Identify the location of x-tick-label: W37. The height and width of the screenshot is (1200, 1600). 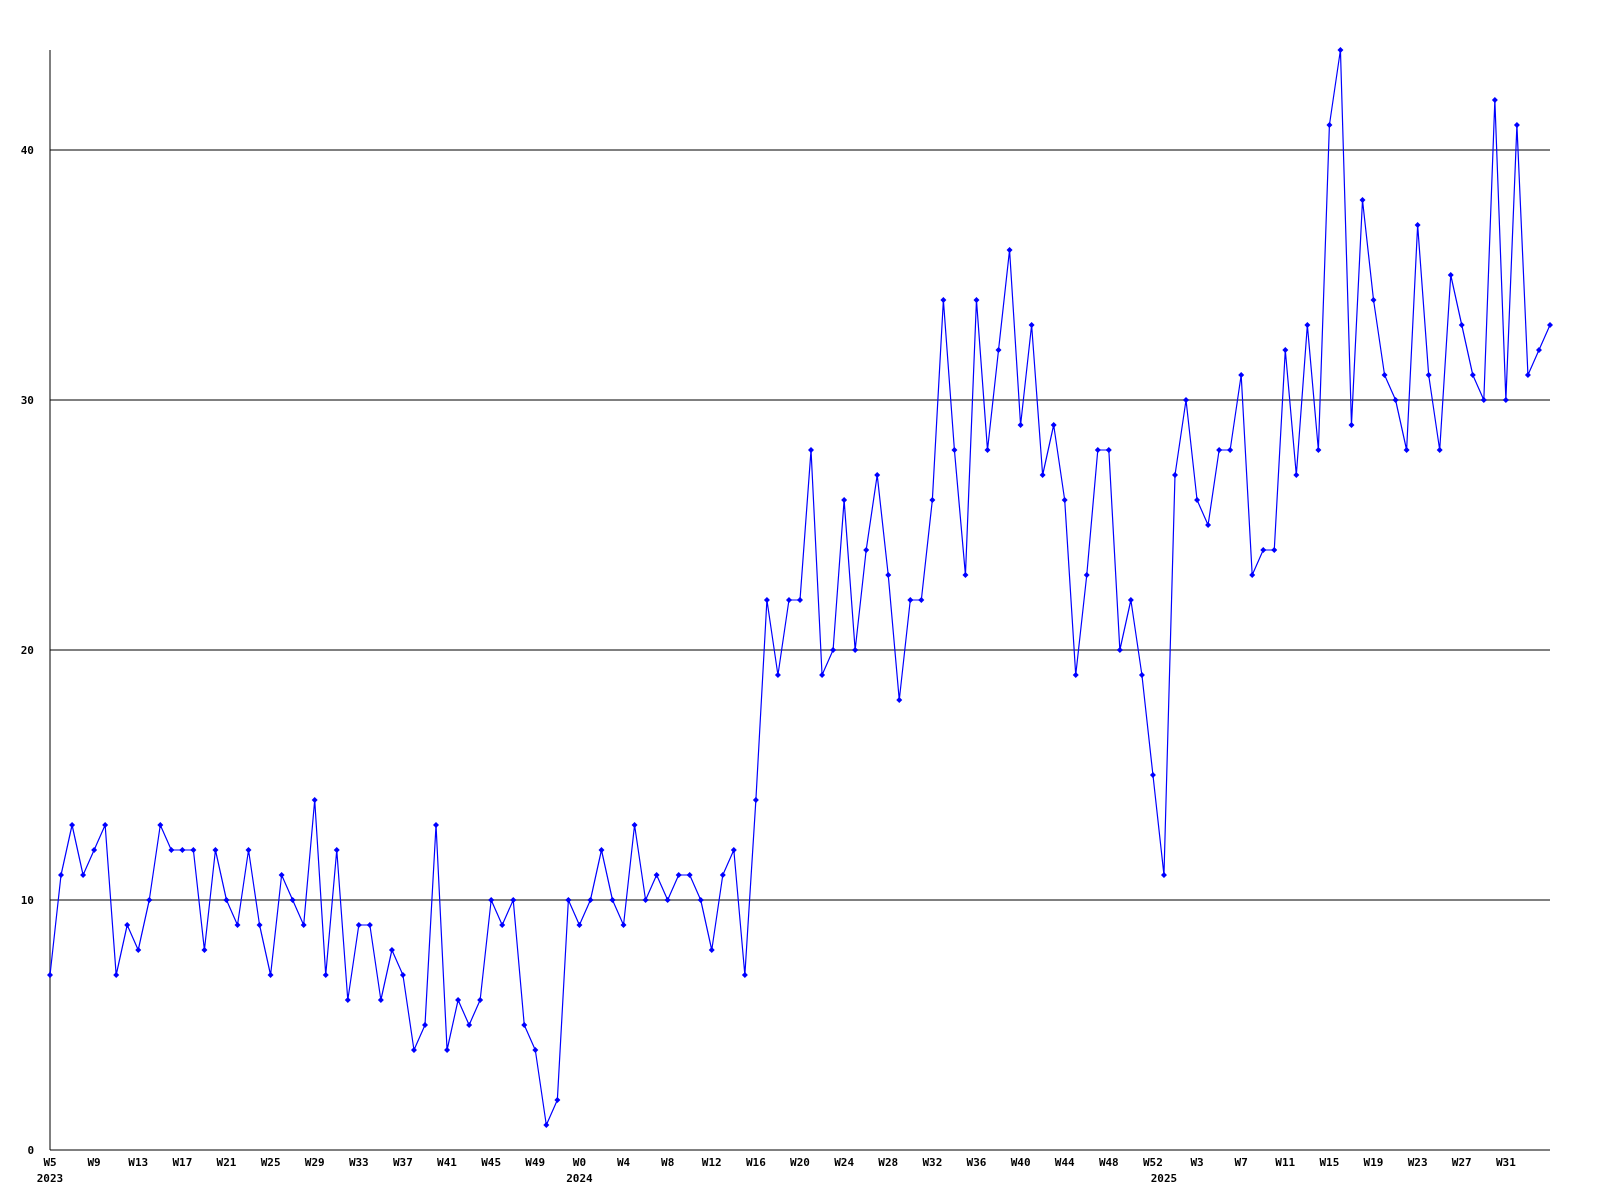
(403, 1162).